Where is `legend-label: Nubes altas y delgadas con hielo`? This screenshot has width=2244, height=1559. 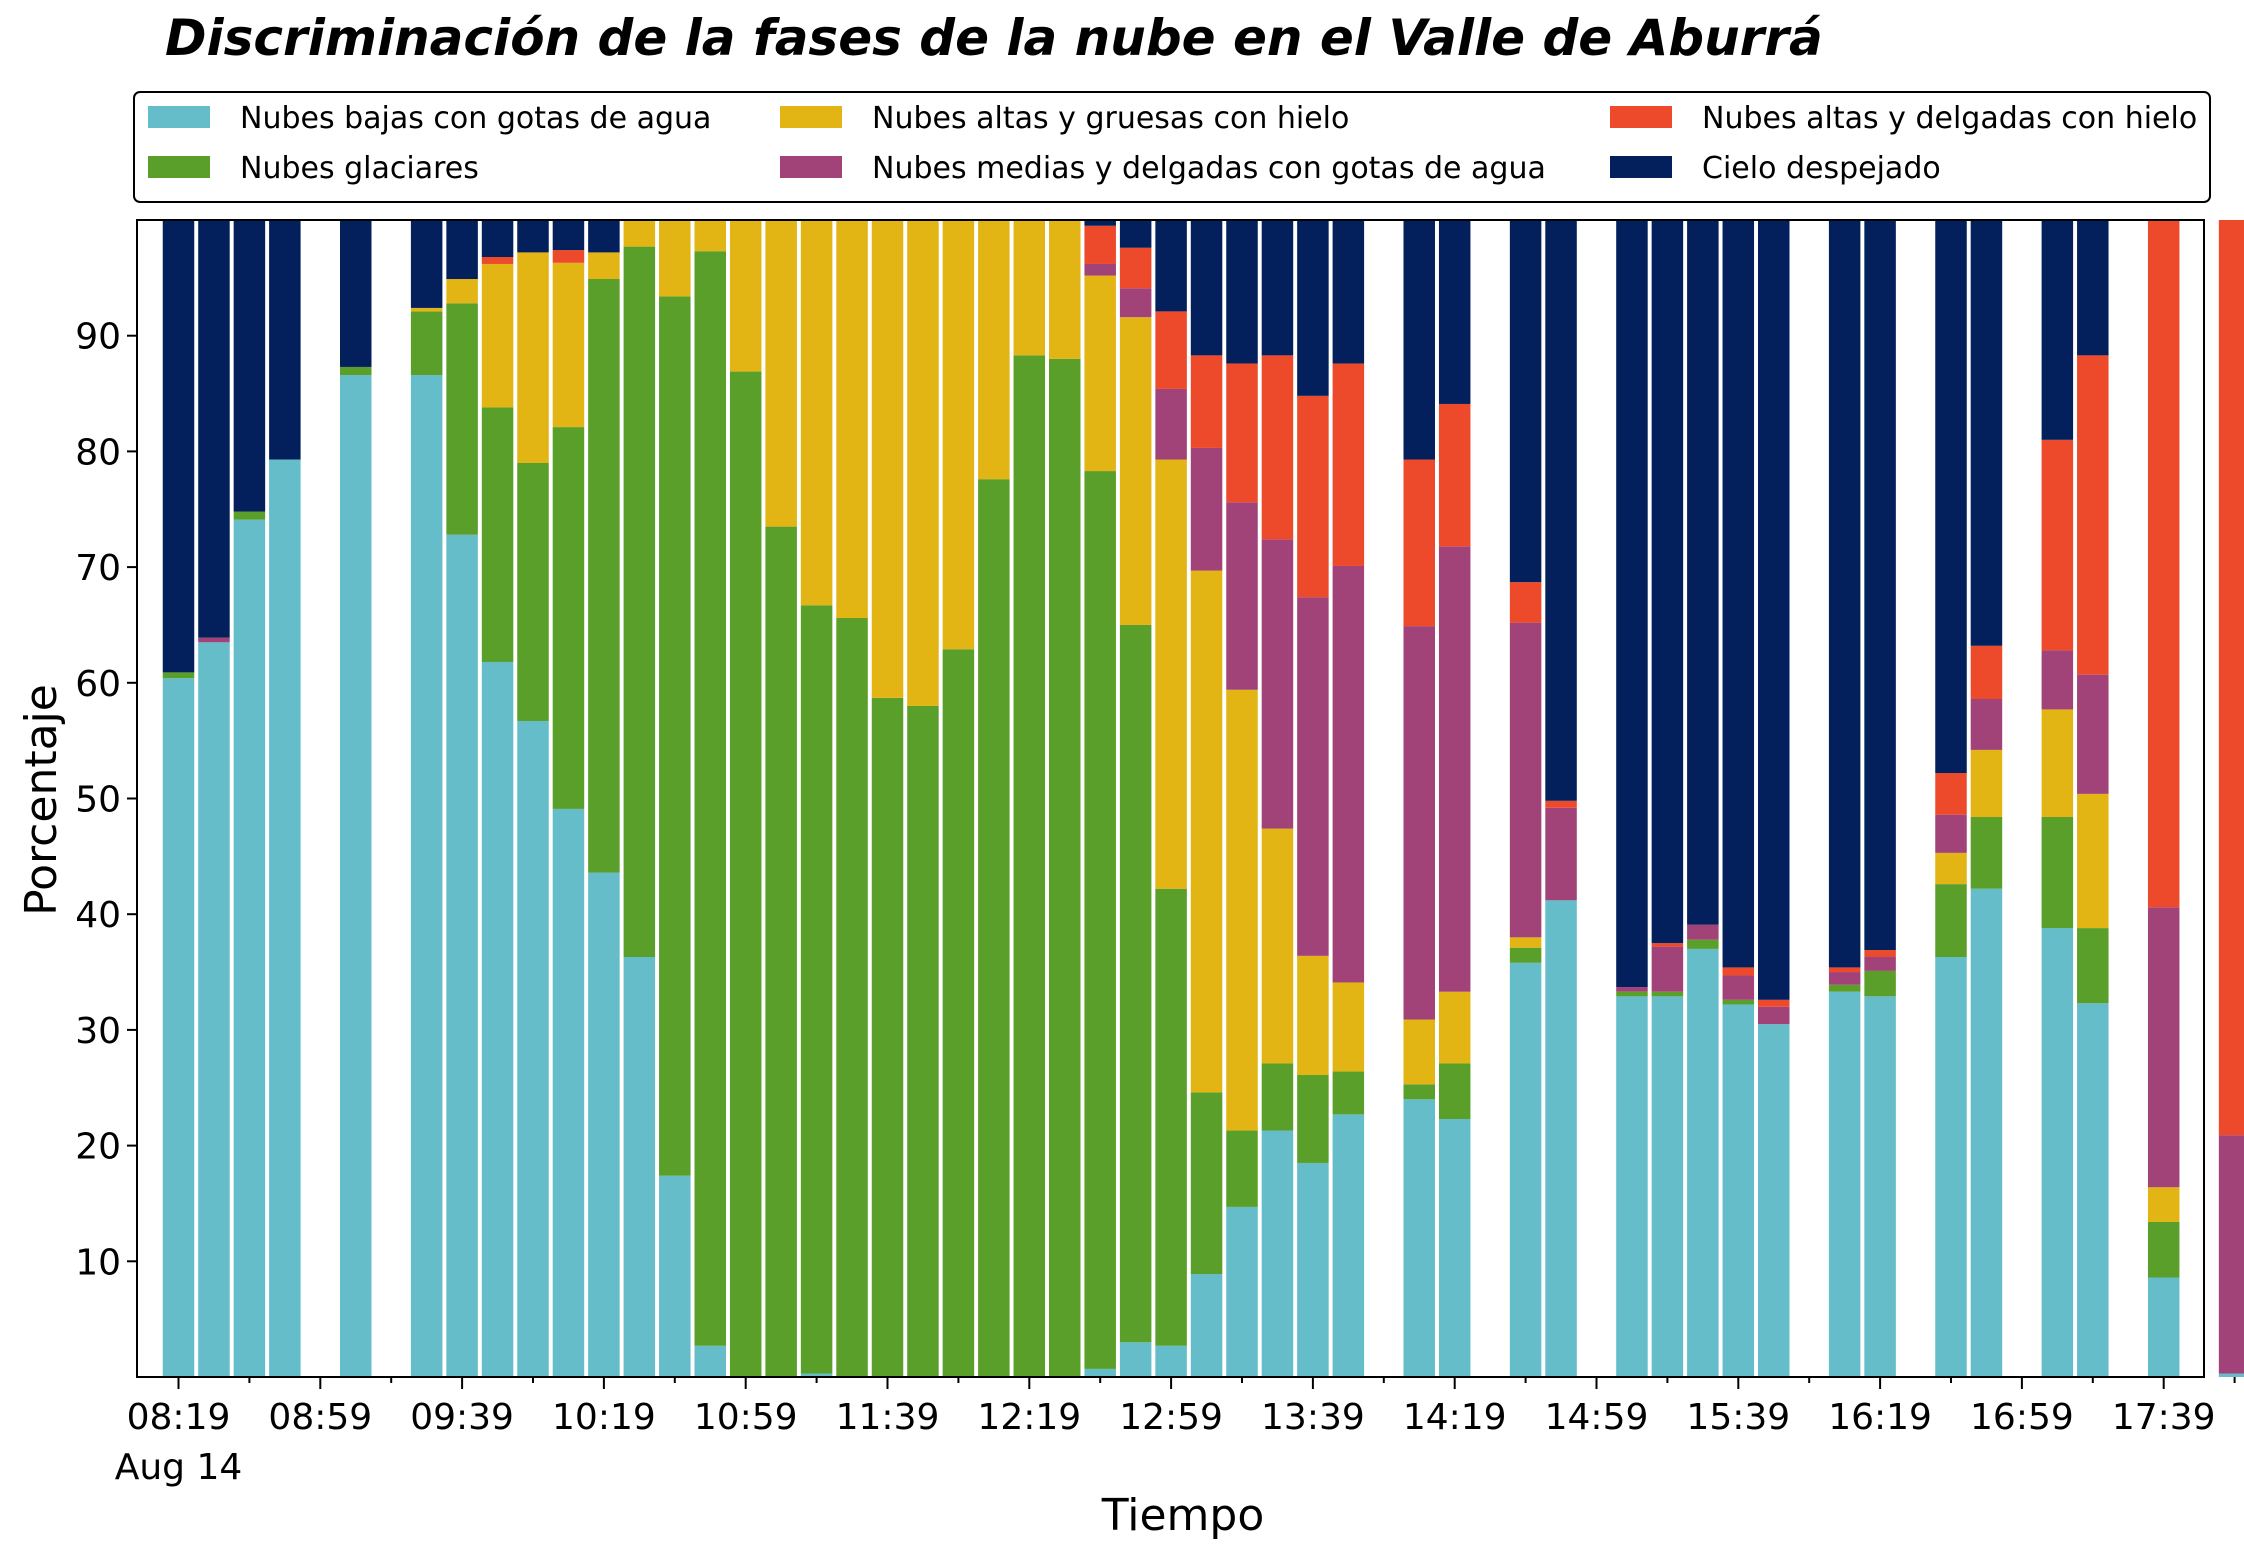
legend-label: Nubes altas y delgadas con hielo is located at coordinates (1949, 118).